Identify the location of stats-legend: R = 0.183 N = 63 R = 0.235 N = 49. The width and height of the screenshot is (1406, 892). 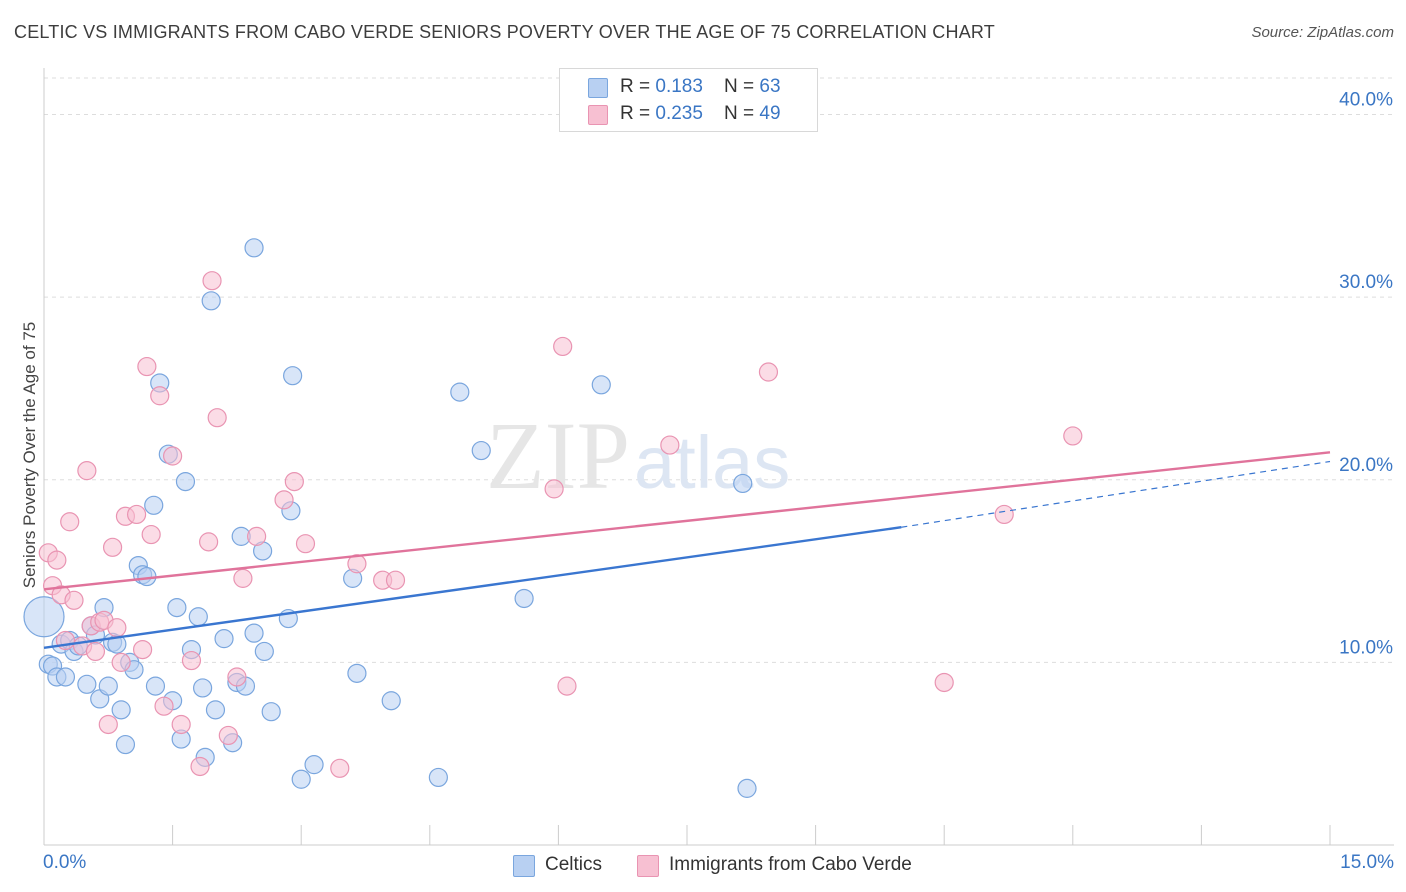
(688, 100).